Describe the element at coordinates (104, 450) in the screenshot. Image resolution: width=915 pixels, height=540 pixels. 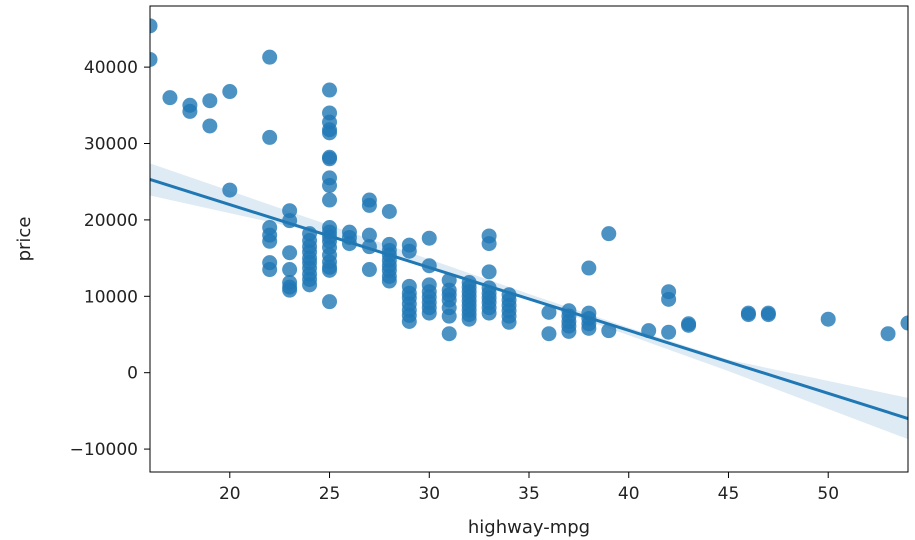
I see `y-tick-label: −10000` at that location.